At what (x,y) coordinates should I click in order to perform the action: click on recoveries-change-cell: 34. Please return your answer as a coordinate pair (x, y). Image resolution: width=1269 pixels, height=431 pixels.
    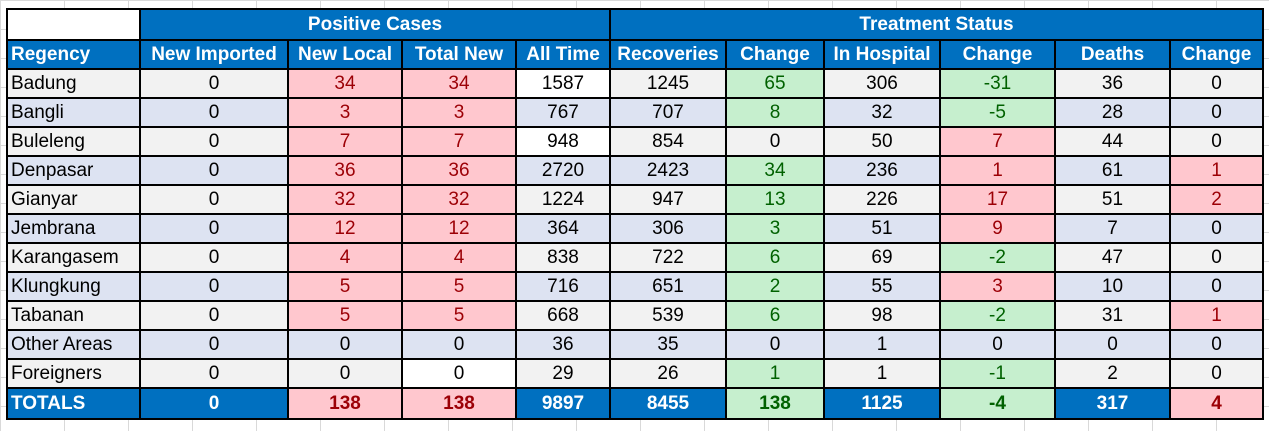
    Looking at the image, I should click on (775, 170).